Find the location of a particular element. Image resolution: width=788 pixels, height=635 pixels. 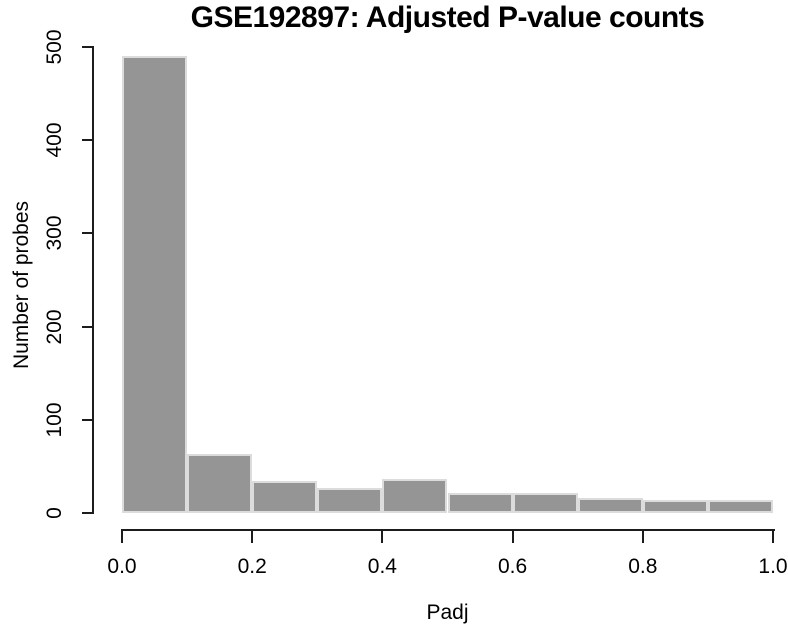

x-tick-label: 0.8 is located at coordinates (643, 566).